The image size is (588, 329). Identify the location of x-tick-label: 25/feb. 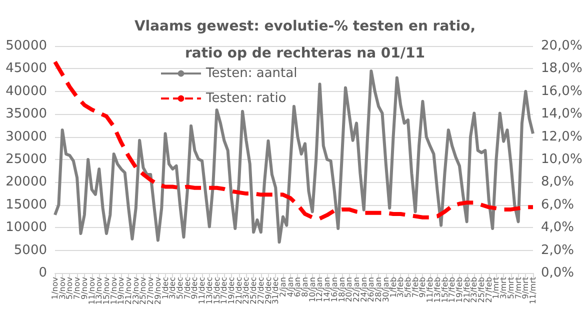
(481, 290).